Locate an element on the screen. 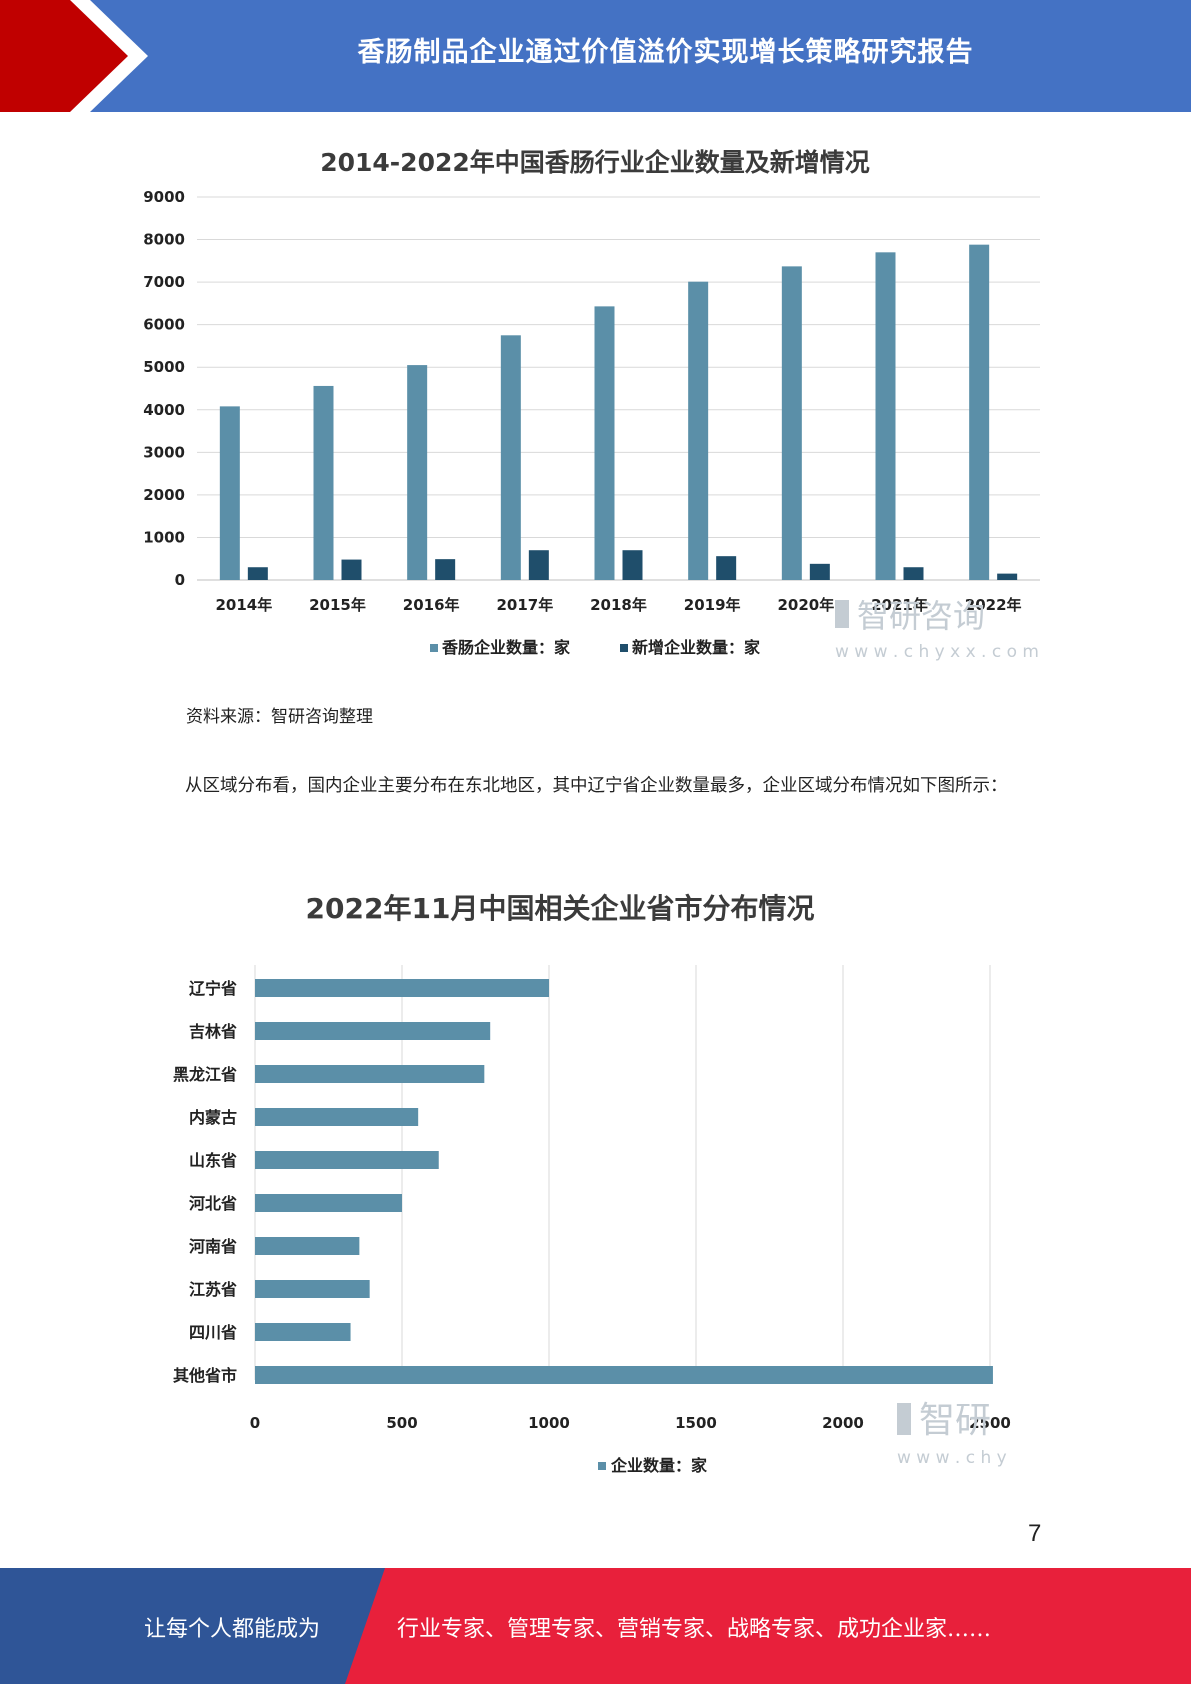  source-note: 资料来源：智研咨询整理 is located at coordinates (279, 717).